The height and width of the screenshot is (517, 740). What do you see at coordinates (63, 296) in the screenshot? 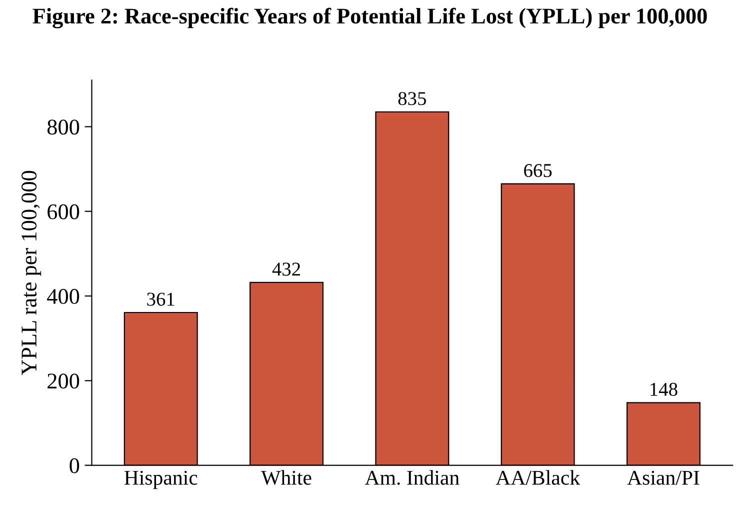
I see `y-tick-label: 400` at bounding box center [63, 296].